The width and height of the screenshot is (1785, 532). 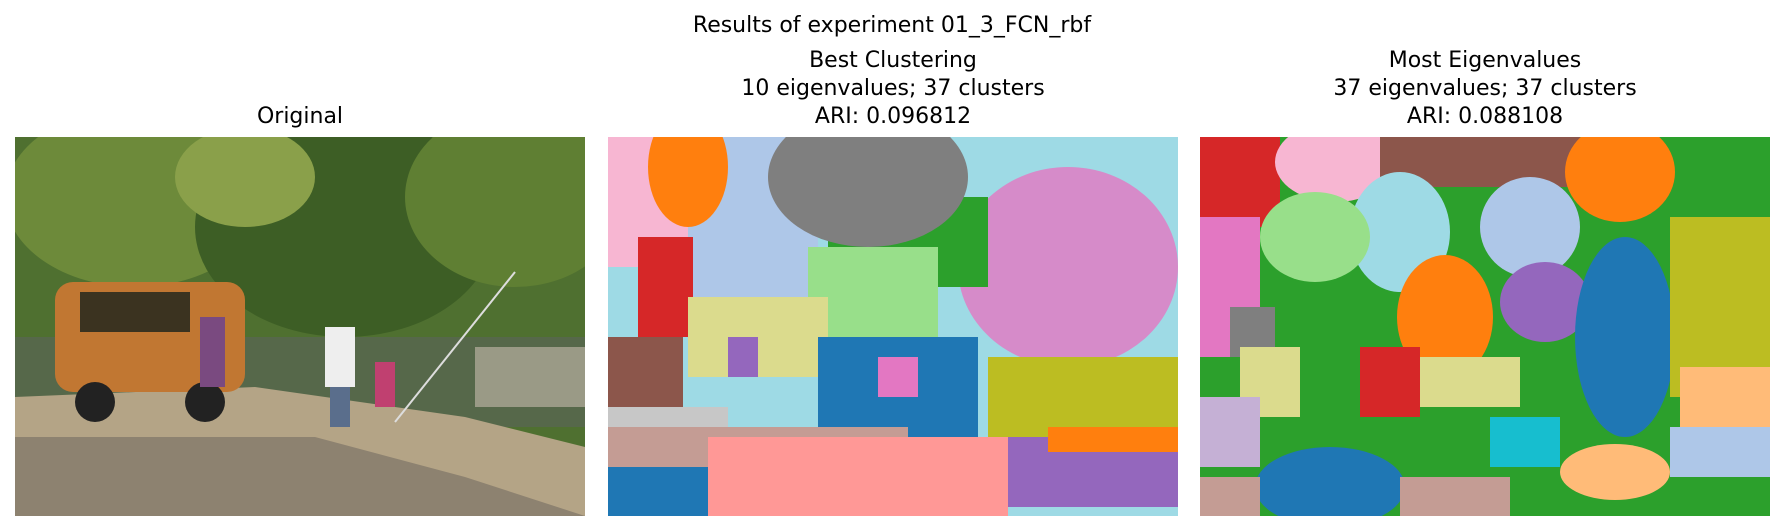 I want to click on panel-title: ARI: 0.088108, so click(x=1485, y=116).